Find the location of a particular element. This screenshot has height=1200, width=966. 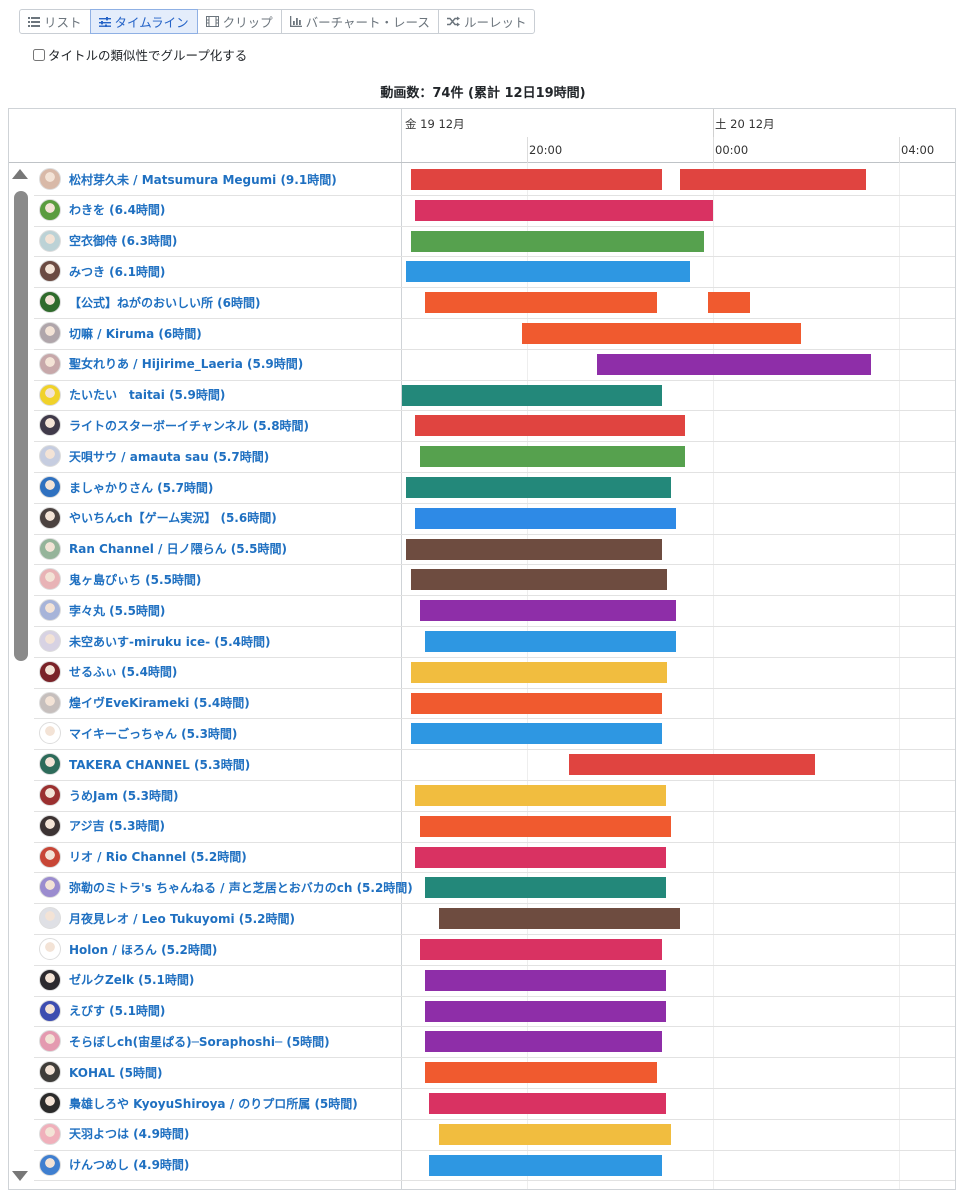

channel-name-link: 空衣御侍 (6.3時間) is located at coordinates (123, 241).